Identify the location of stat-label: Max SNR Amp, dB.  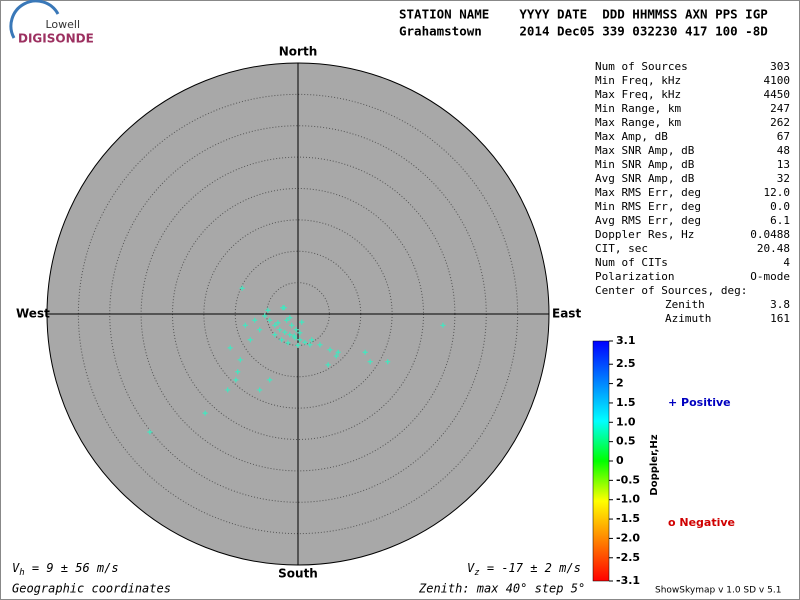
(645, 150).